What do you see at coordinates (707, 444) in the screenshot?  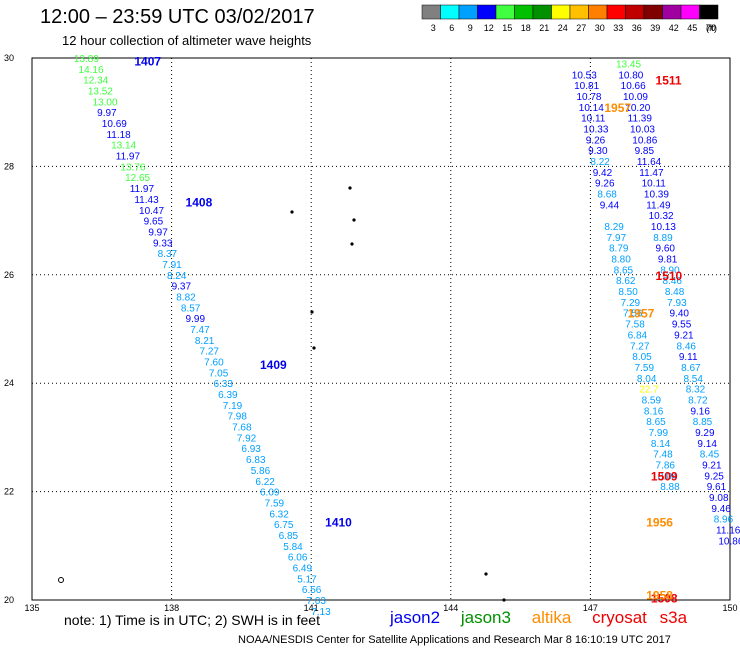 I see `wave-height-label: 9.14` at bounding box center [707, 444].